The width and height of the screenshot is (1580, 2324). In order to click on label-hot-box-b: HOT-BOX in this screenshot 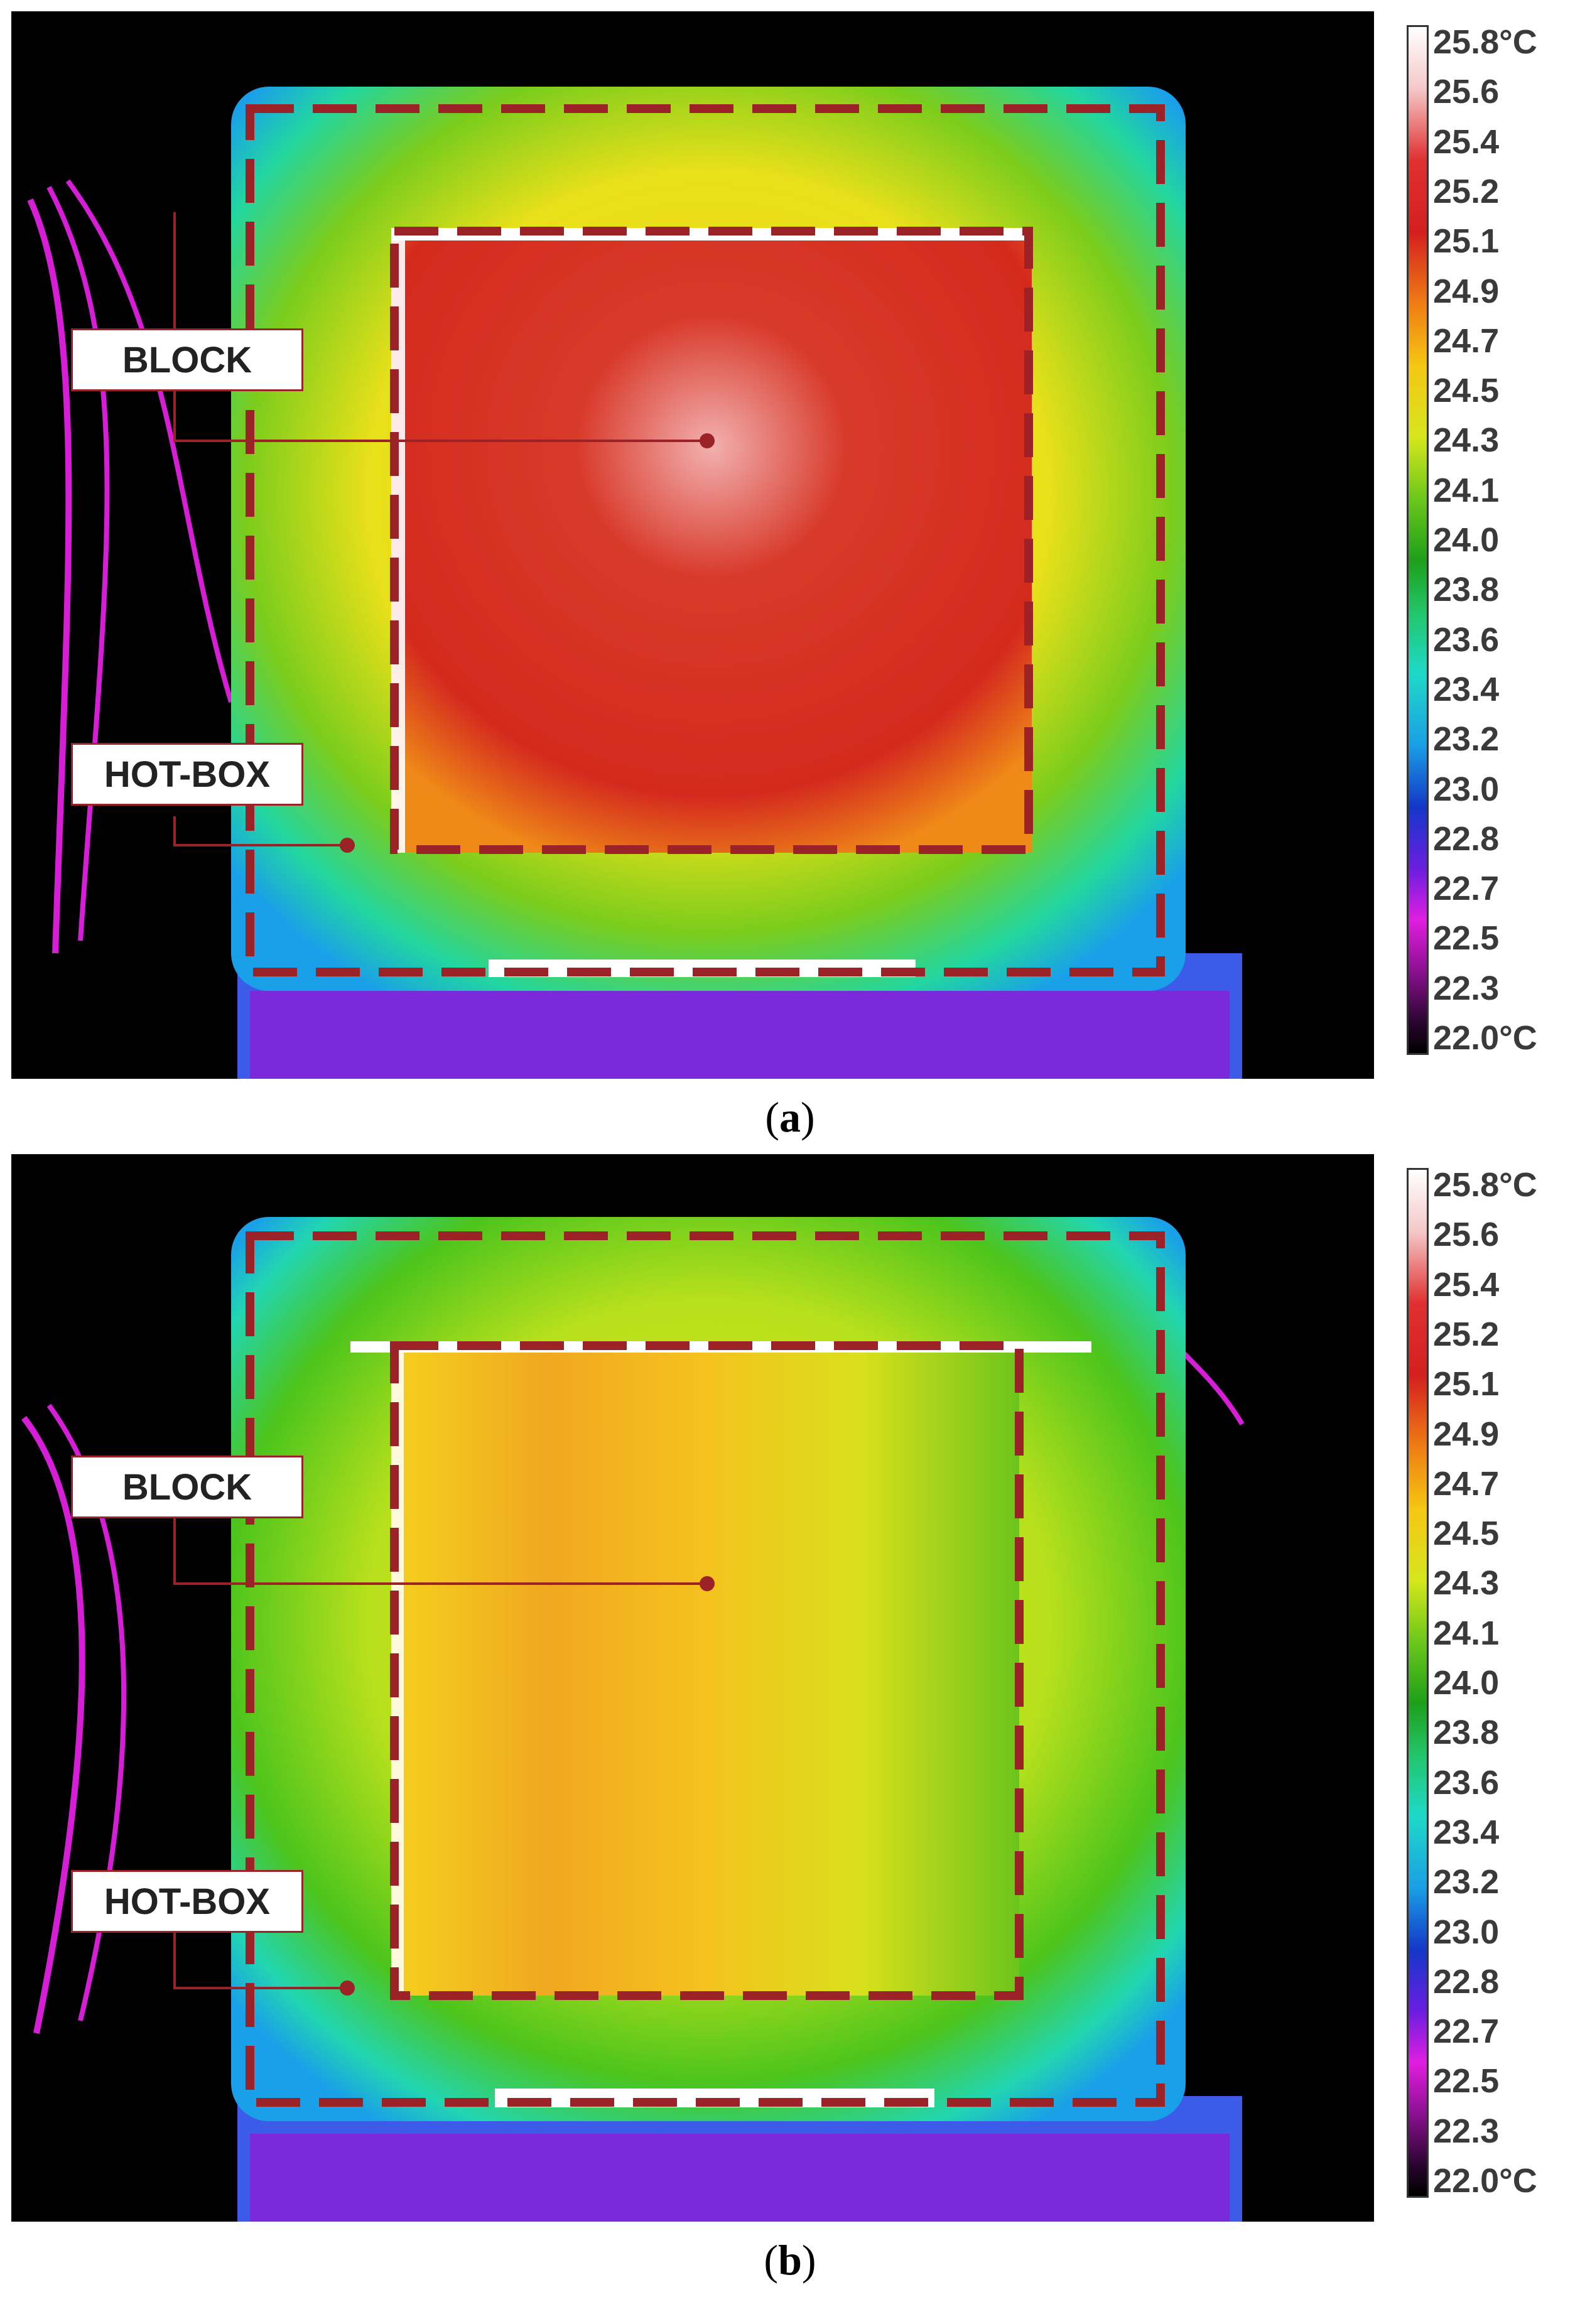, I will do `click(187, 1901)`.